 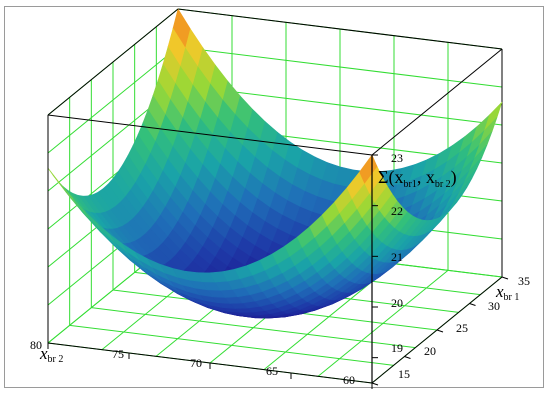 What do you see at coordinates (397, 303) in the screenshot?
I see `z-tick-label: 20` at bounding box center [397, 303].